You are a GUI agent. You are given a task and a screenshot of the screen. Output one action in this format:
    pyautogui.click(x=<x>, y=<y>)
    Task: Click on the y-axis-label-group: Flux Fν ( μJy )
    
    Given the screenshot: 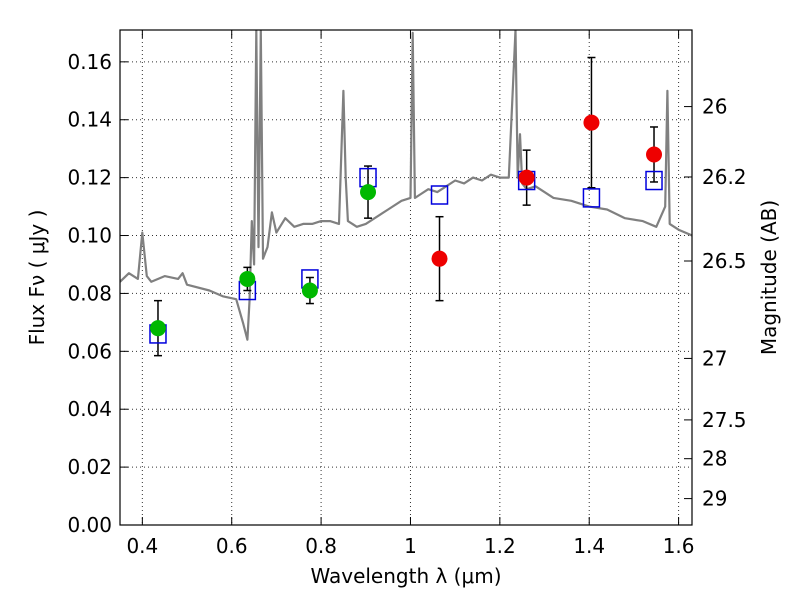 What is the action you would take?
    pyautogui.click(x=37, y=278)
    